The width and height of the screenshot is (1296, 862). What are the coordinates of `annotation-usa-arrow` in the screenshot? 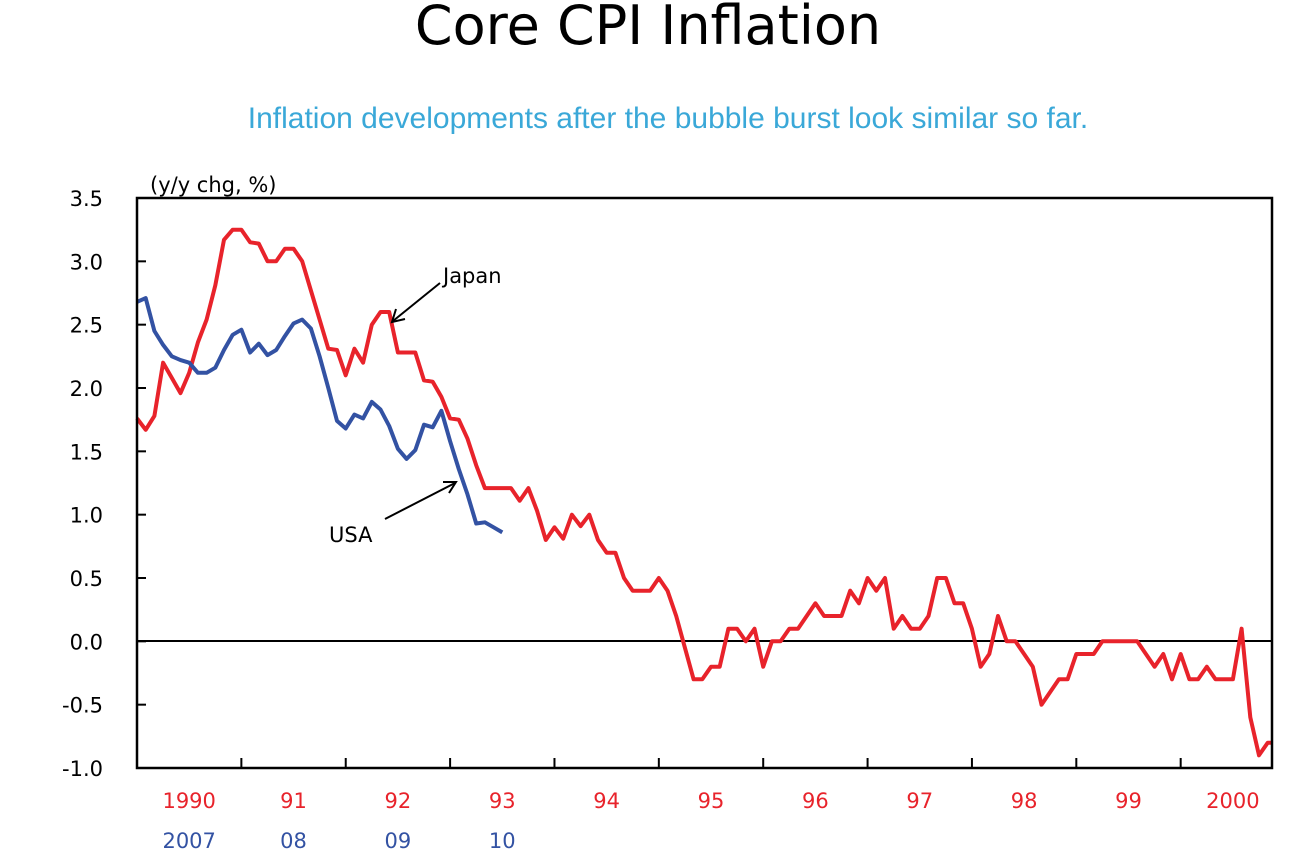 It's located at (420, 501).